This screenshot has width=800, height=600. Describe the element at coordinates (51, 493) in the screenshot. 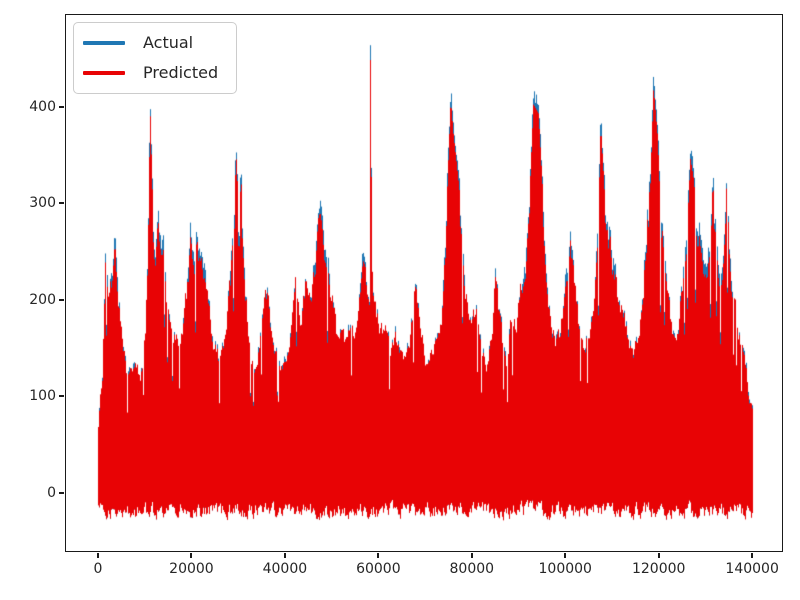

I see `y-tick-label: 0` at that location.